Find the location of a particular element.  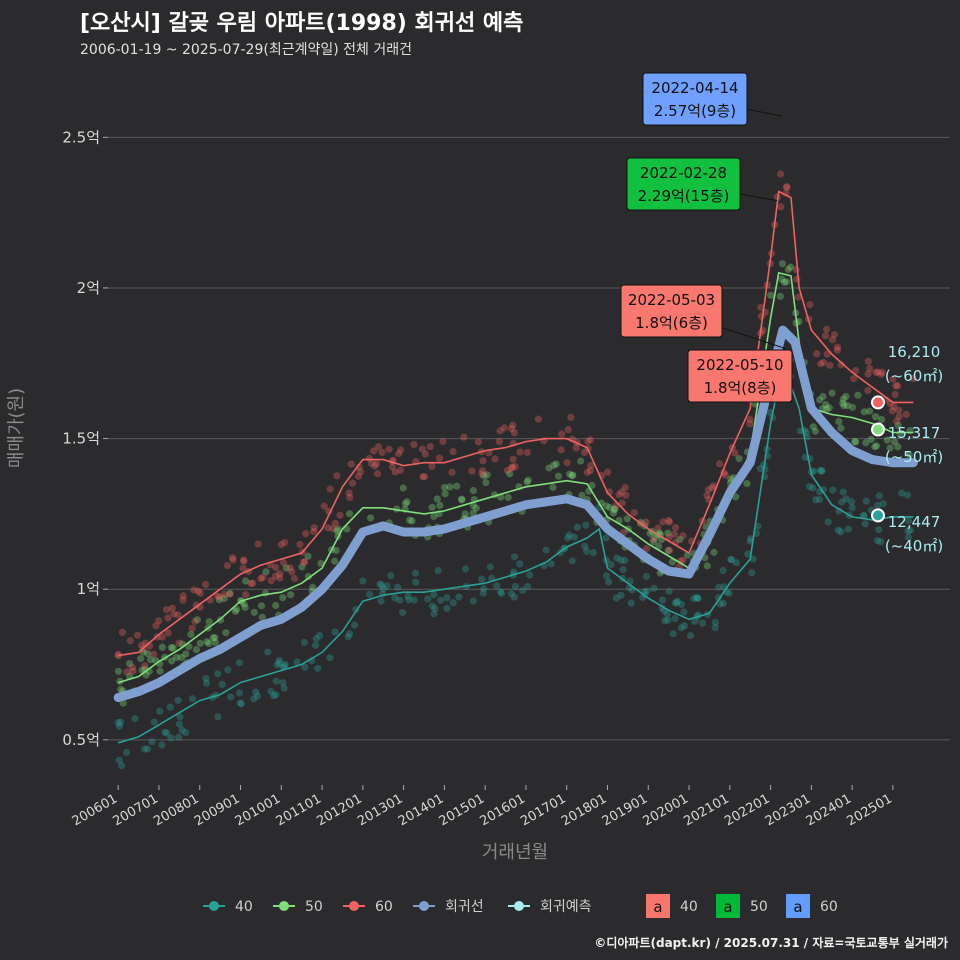

x-tick-label: 202501 is located at coordinates (869, 810).